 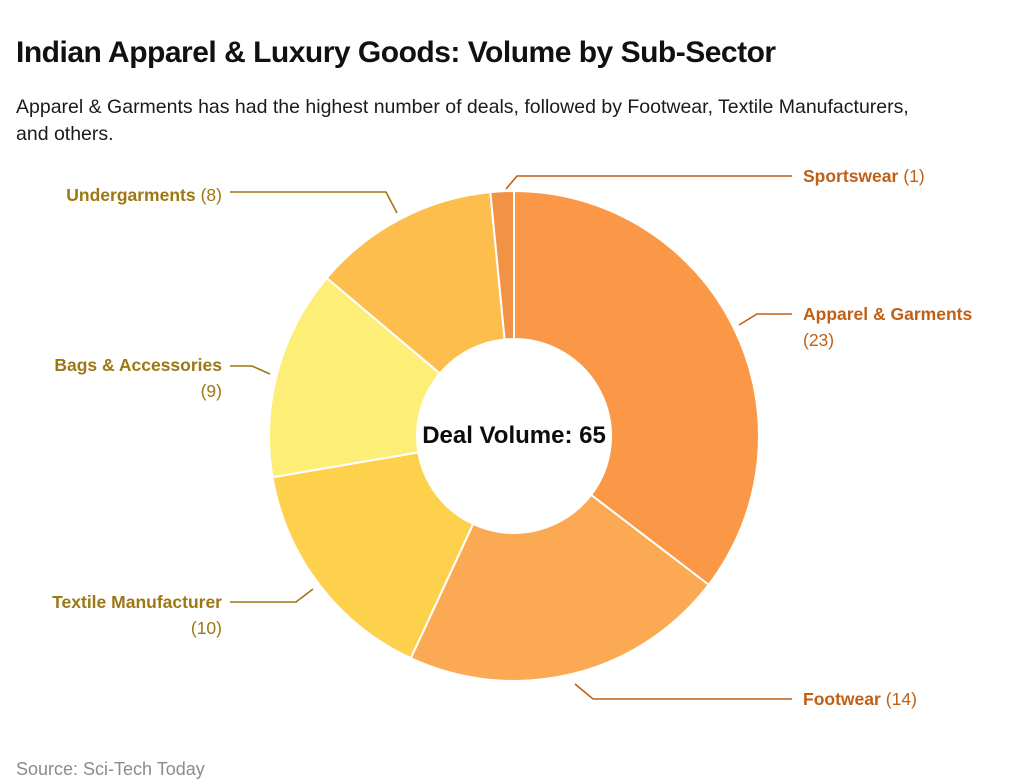 I want to click on label-sportswear-value: (1), so click(x=914, y=176).